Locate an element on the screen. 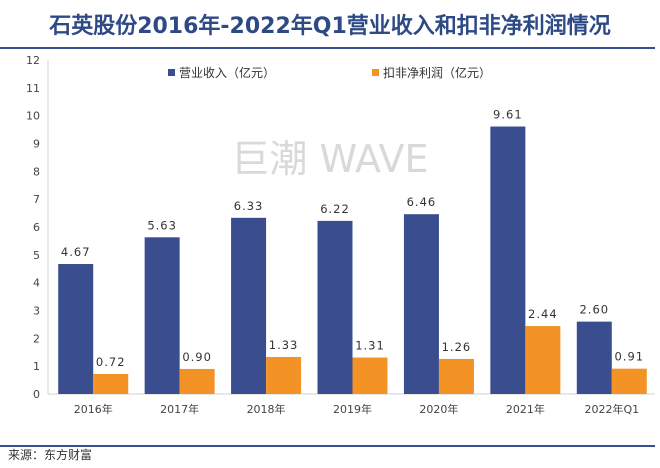 This screenshot has width=660, height=468. y-tick-label: 6 is located at coordinates (36, 227).